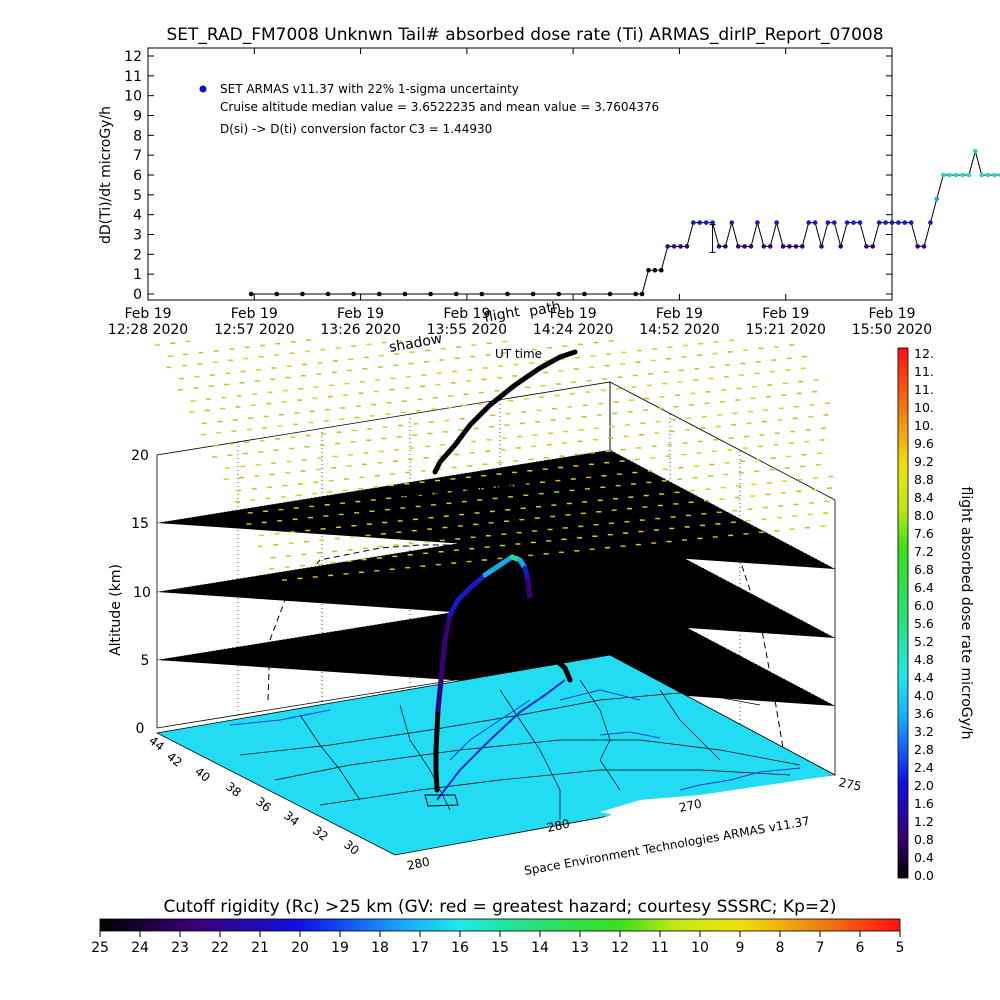  What do you see at coordinates (625, 222) in the screenshot?
I see `series-line` at bounding box center [625, 222].